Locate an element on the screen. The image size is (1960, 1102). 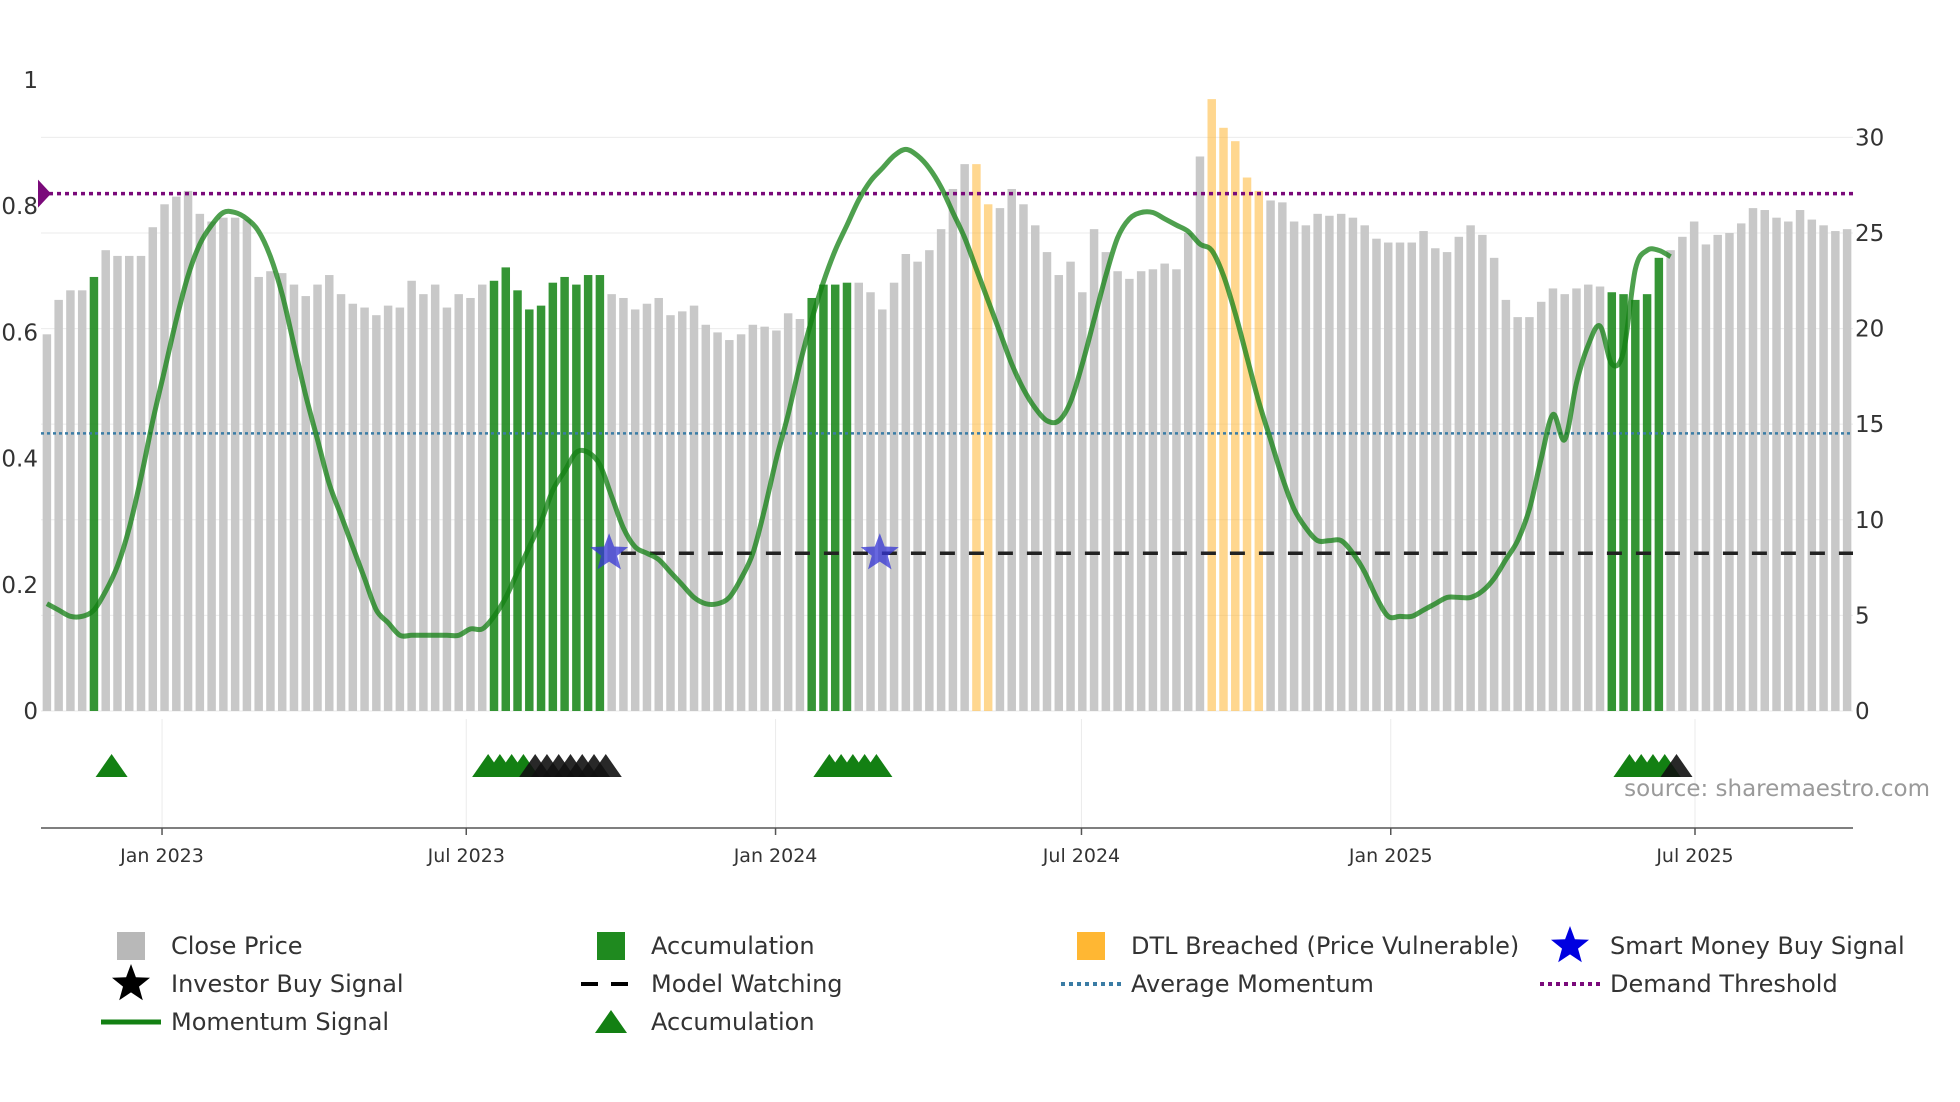
right-tick-label: 0 is located at coordinates (1862, 712).